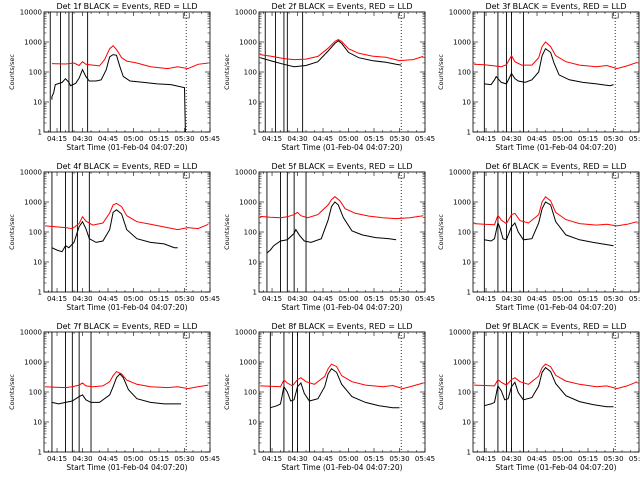  What do you see at coordinates (126, 326) in the screenshot?
I see `panel-title: Det 7f BLACK = Events, RED = LLD` at bounding box center [126, 326].